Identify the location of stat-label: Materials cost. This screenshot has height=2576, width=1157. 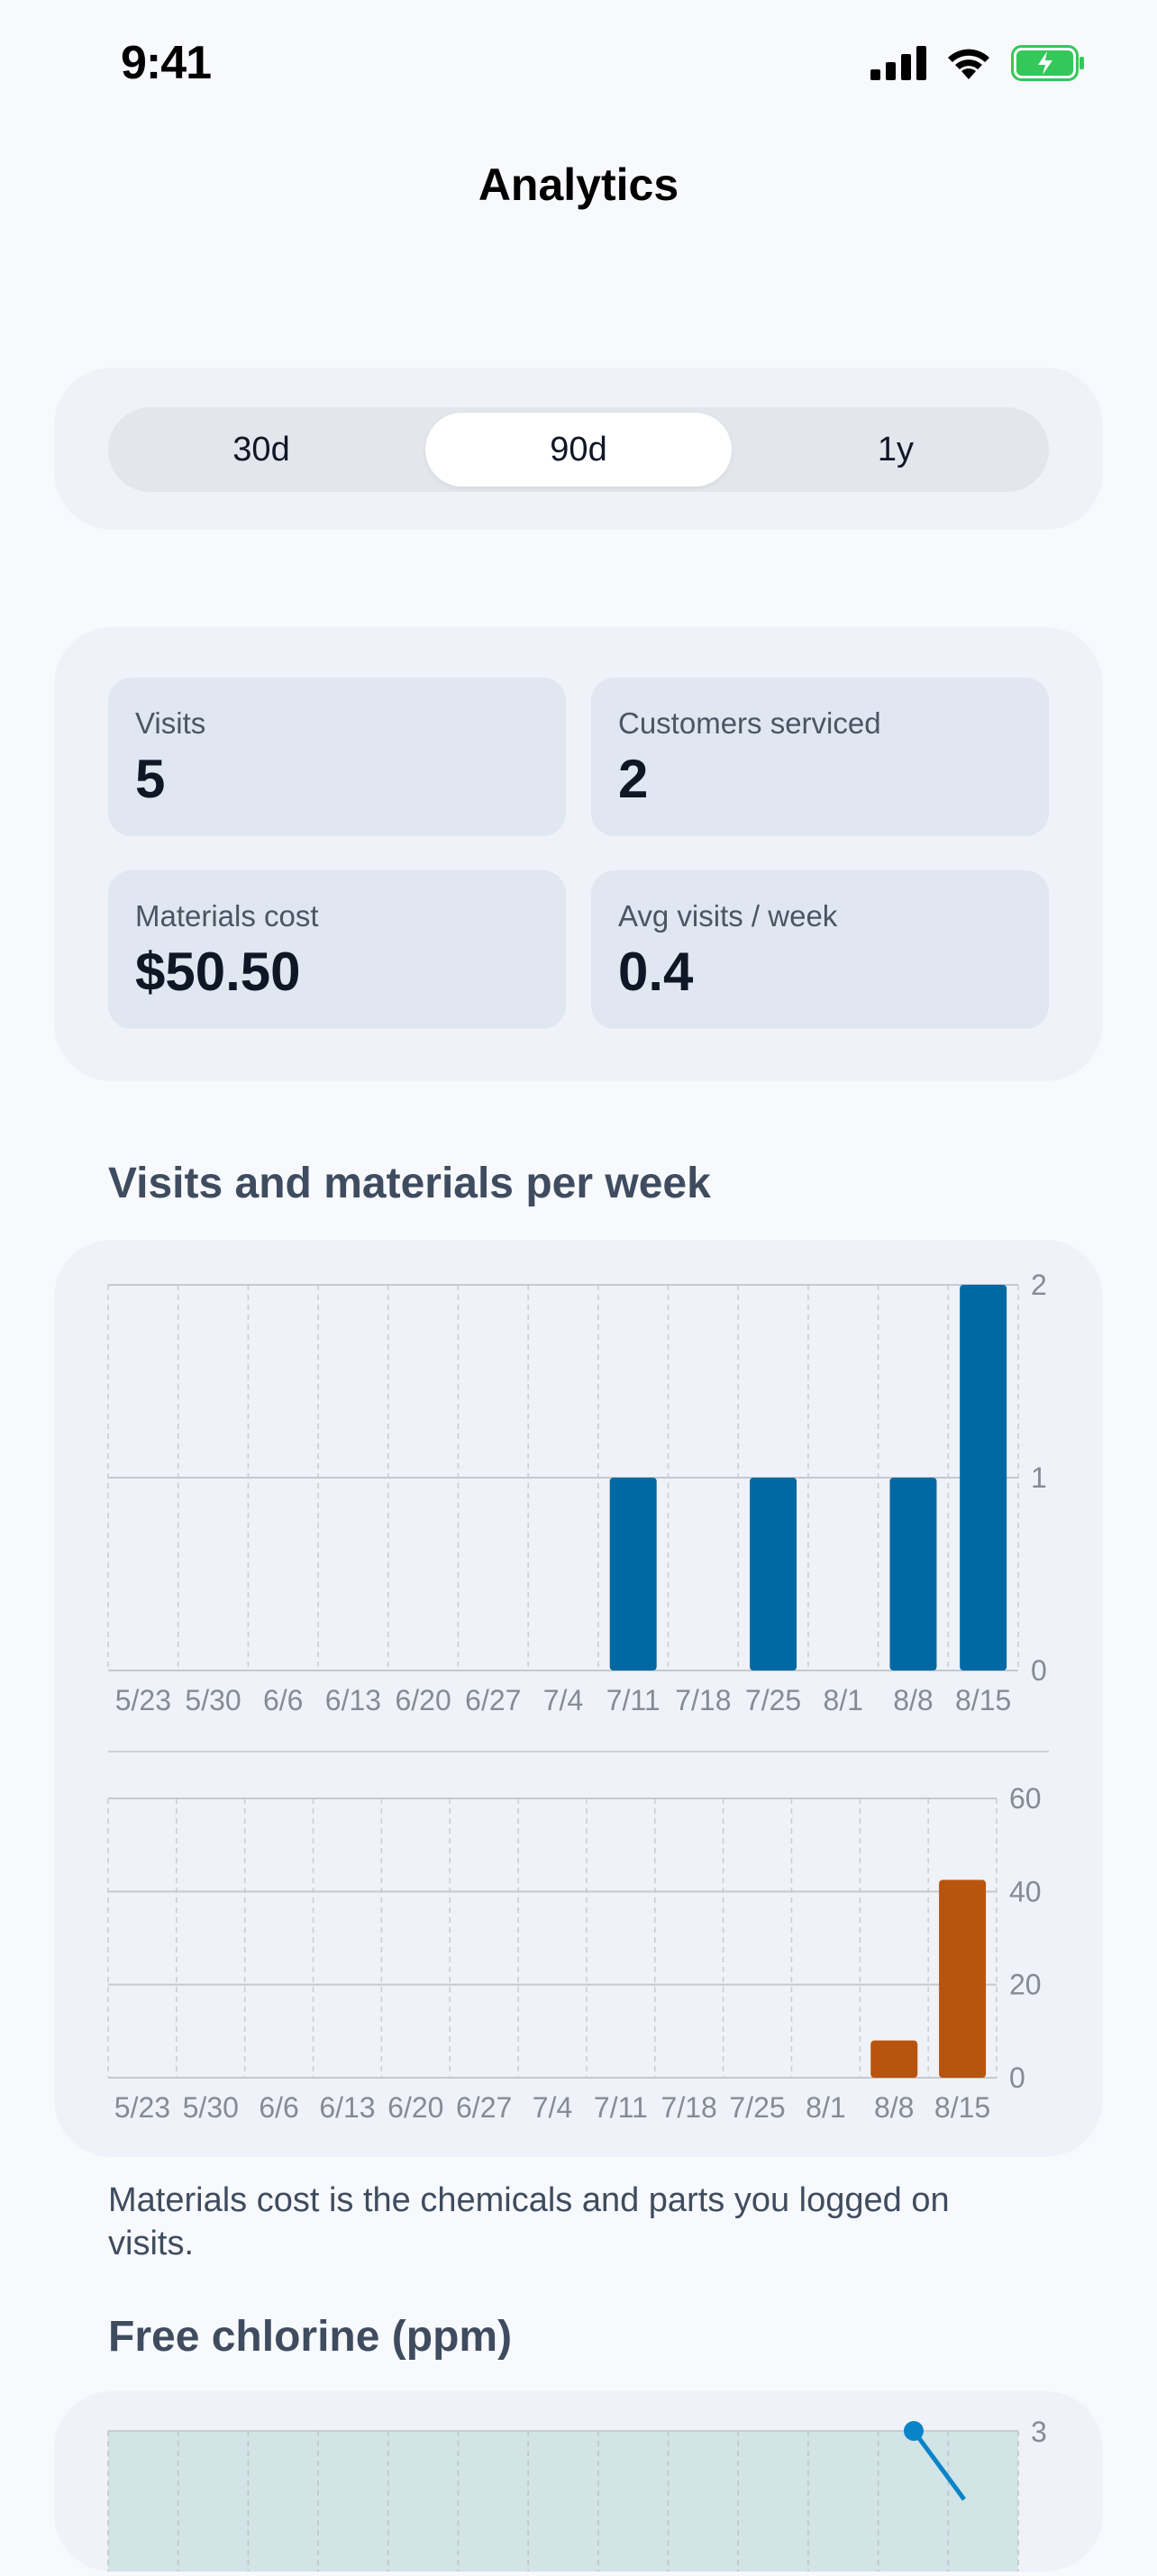
(227, 916).